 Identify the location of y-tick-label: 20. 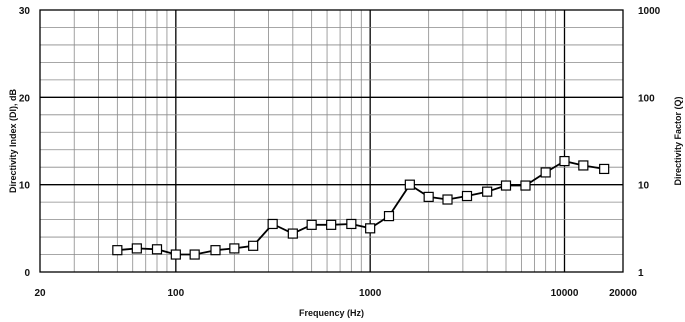
(25, 98).